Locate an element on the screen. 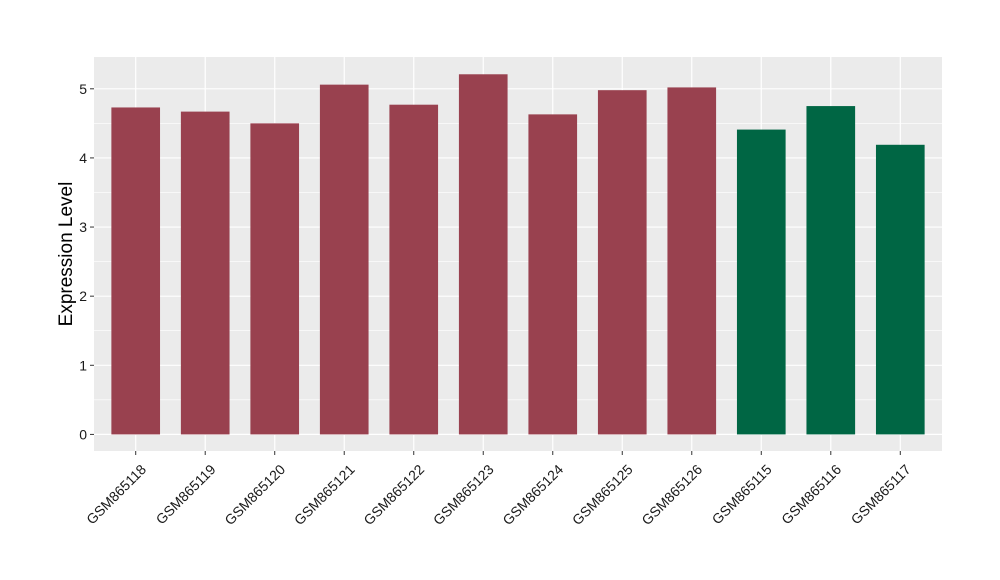  x-tick-label: GSM865117 is located at coordinates (881, 494).